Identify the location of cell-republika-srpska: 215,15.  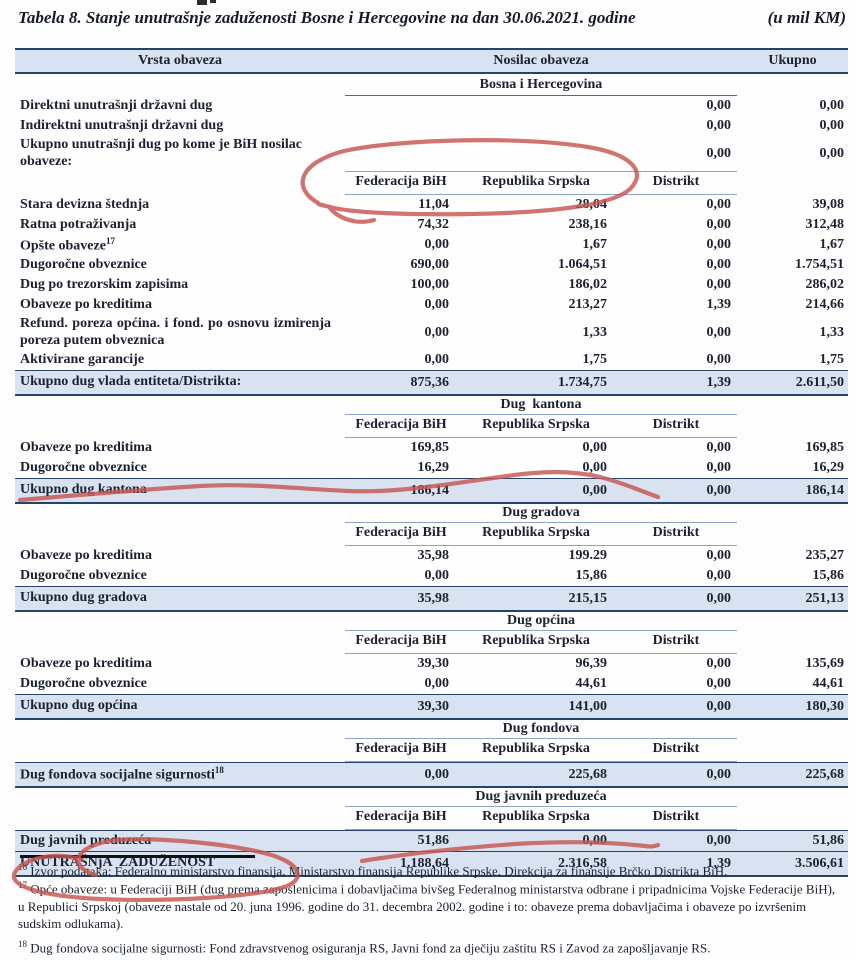
(588, 598).